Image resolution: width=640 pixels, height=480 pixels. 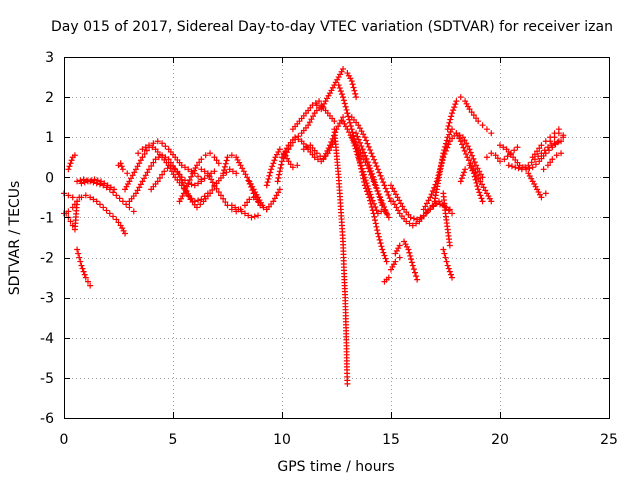 What do you see at coordinates (557, 137) in the screenshot?
I see `series-sat-at` at bounding box center [557, 137].